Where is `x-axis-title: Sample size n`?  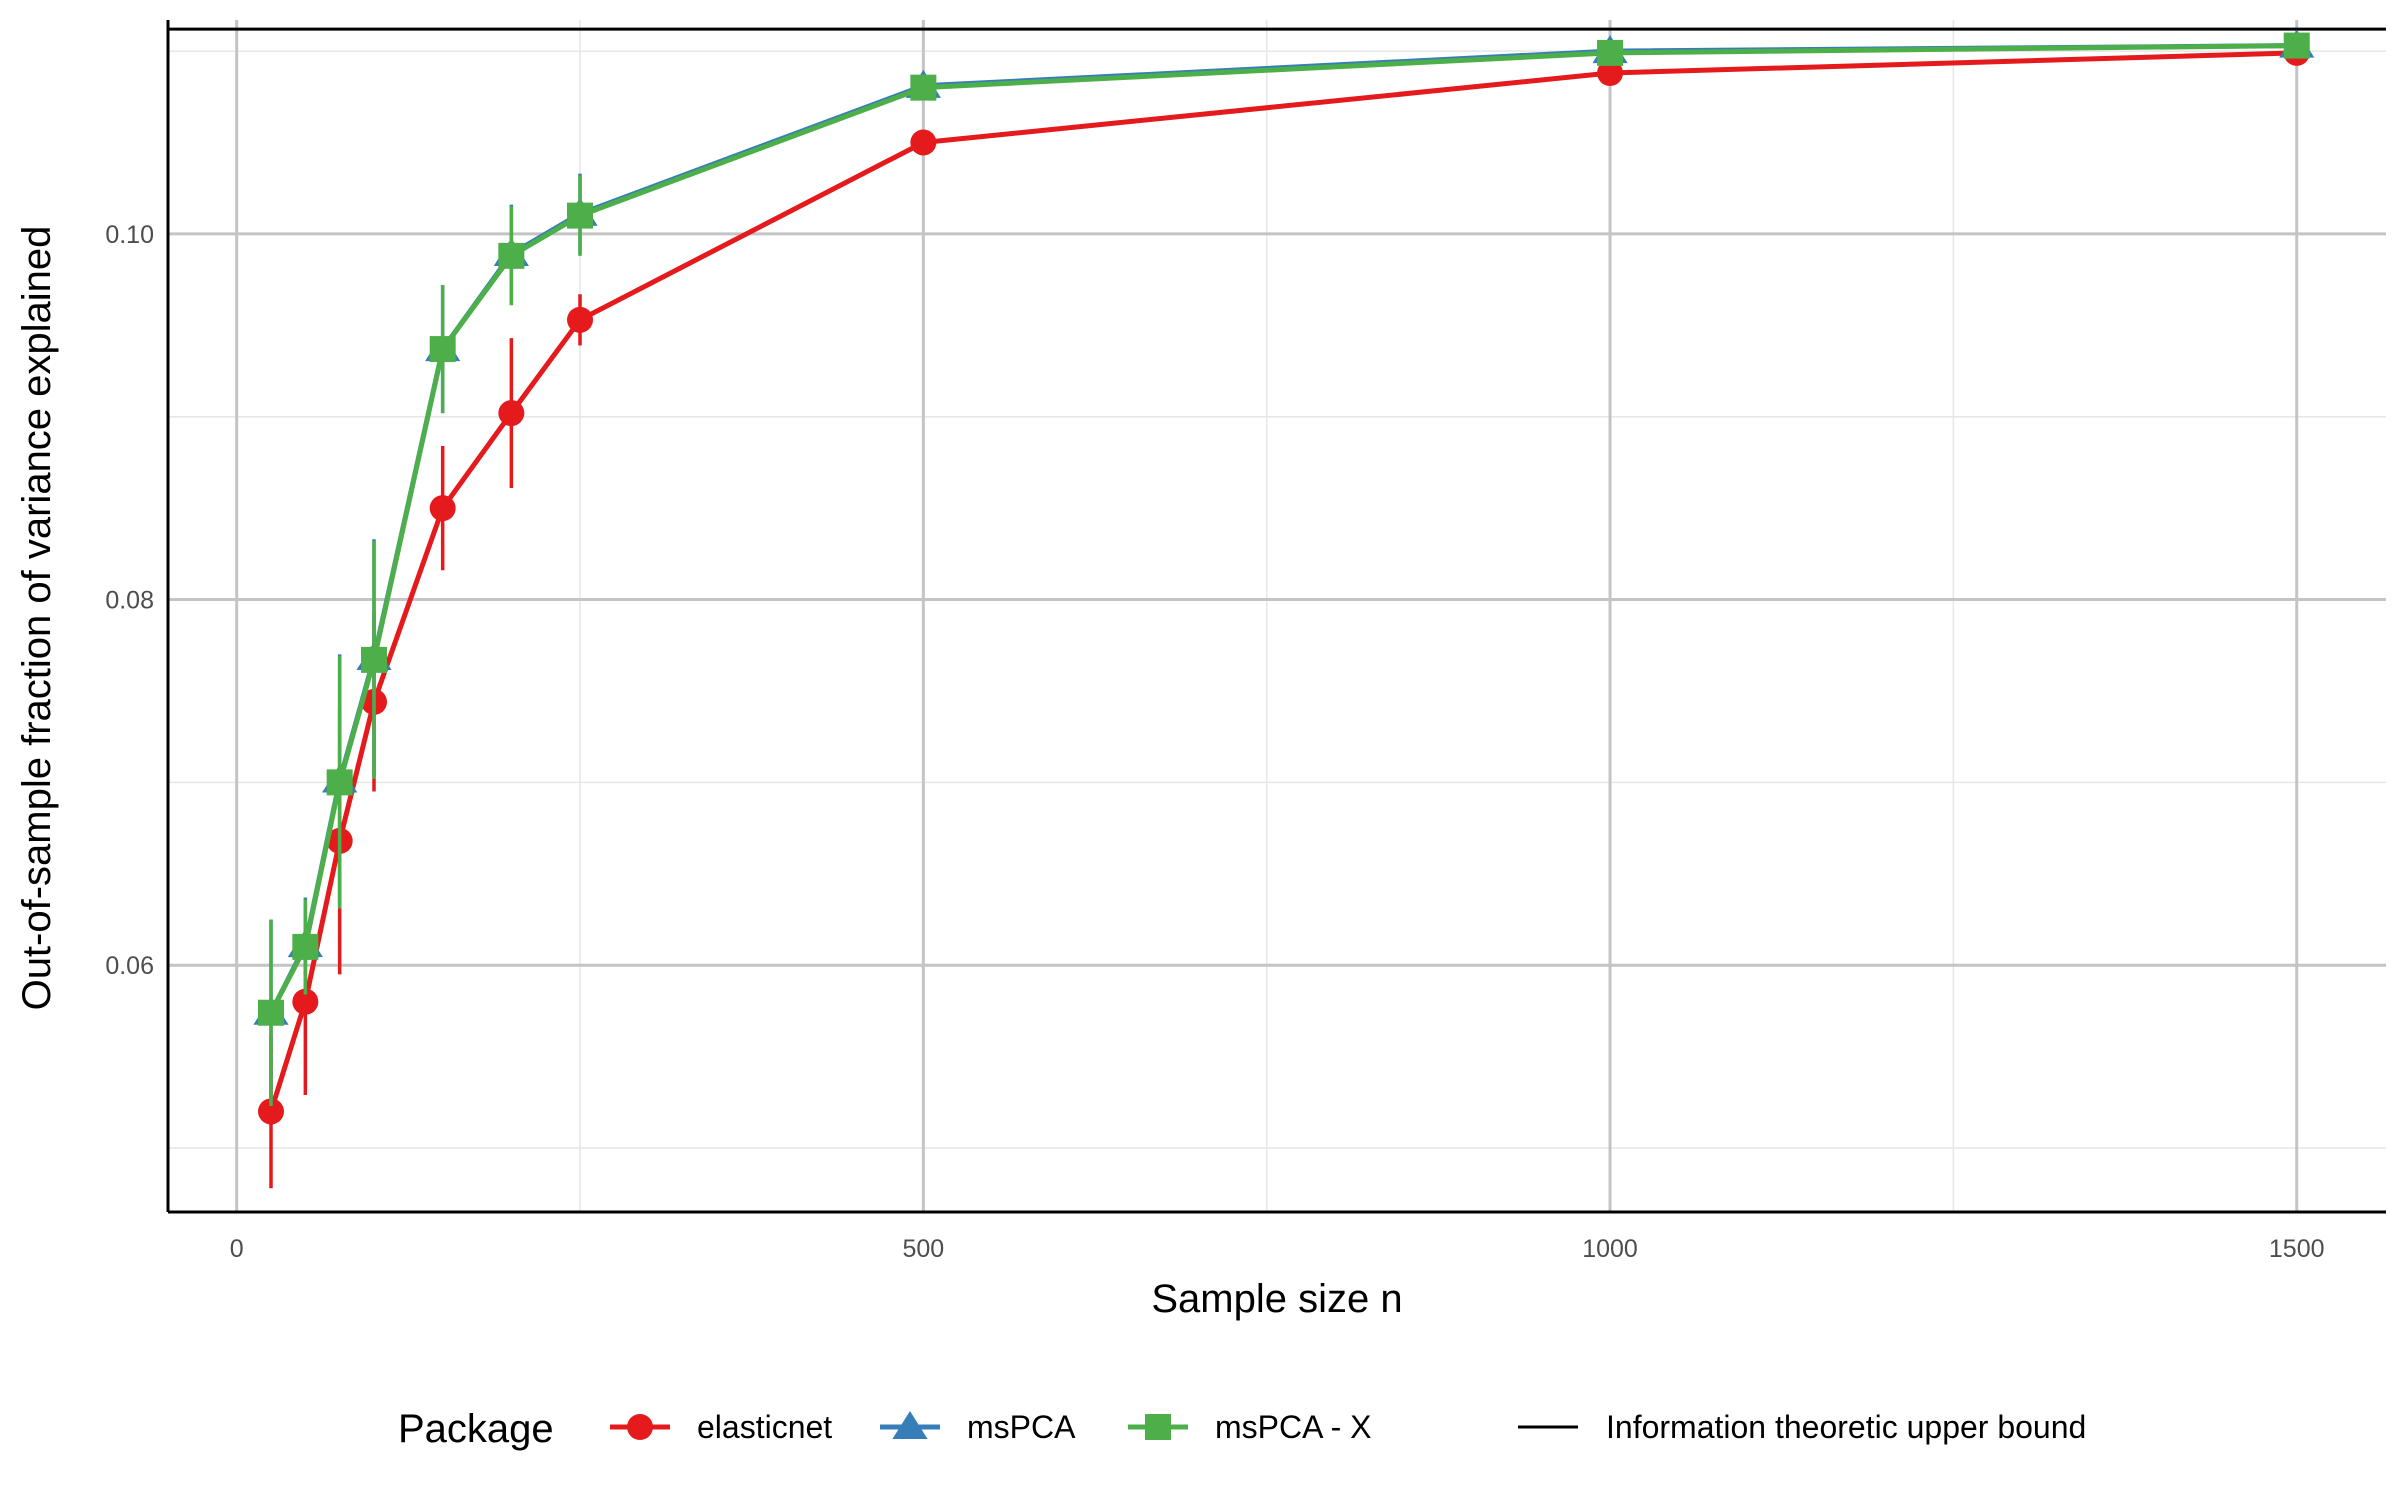
x-axis-title: Sample size n is located at coordinates (1276, 1299).